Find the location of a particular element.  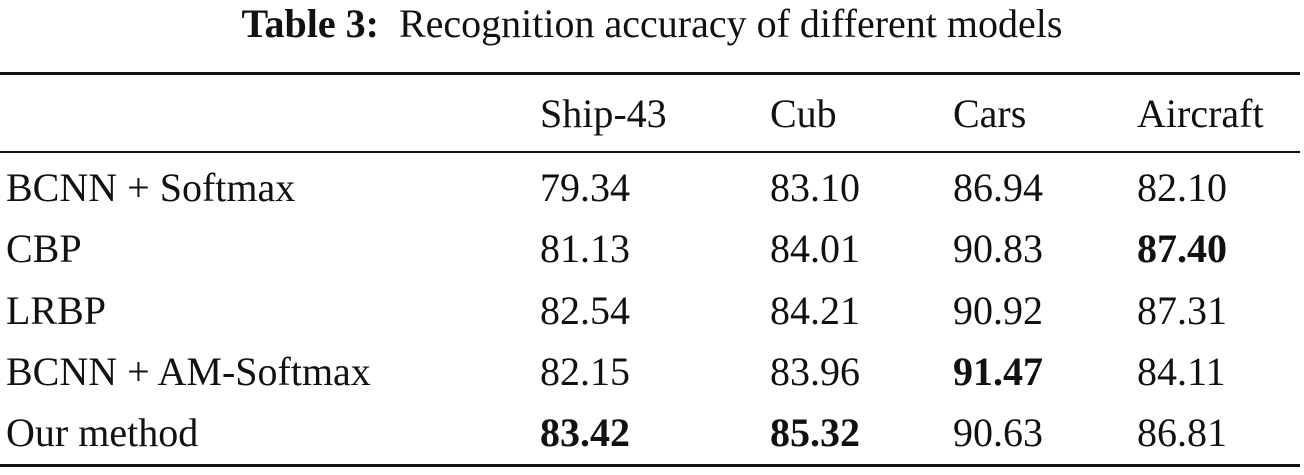

ship-43-value: 83.42 is located at coordinates (585, 432).